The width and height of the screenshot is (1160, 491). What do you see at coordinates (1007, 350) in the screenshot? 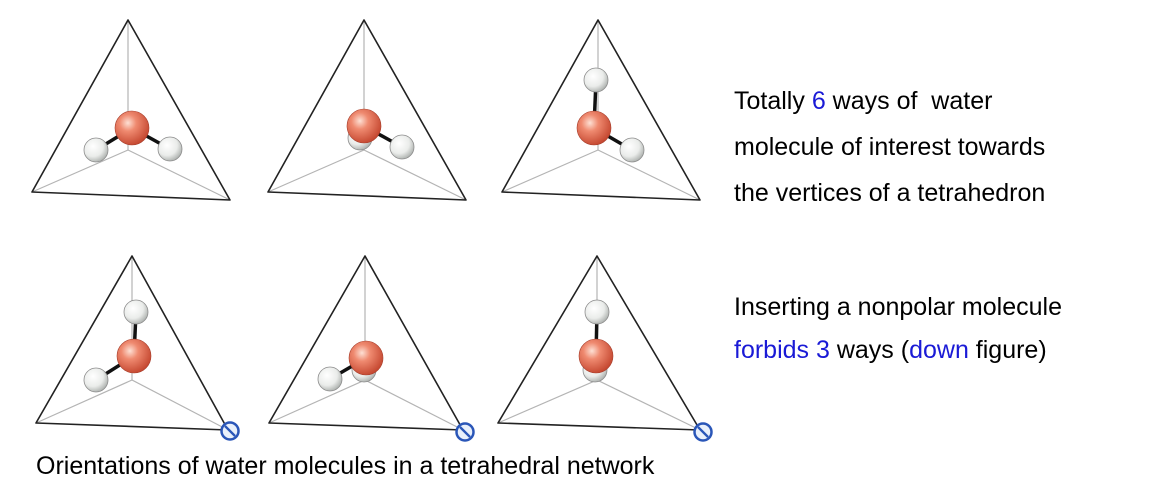
I see `text-segment: figure)` at bounding box center [1007, 350].